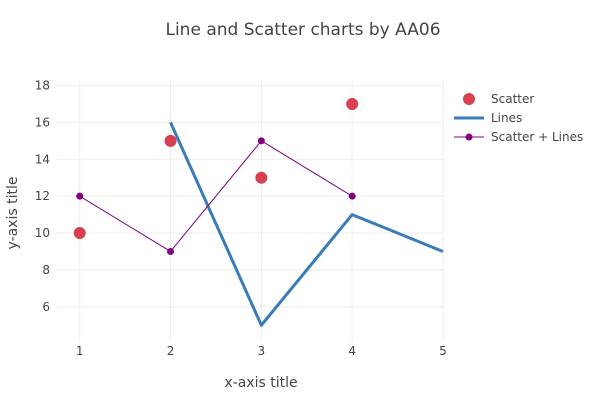 This screenshot has width=600, height=405. I want to click on y-axis-ticks: 6 8 10 12 14 16 18, so click(42, 196).